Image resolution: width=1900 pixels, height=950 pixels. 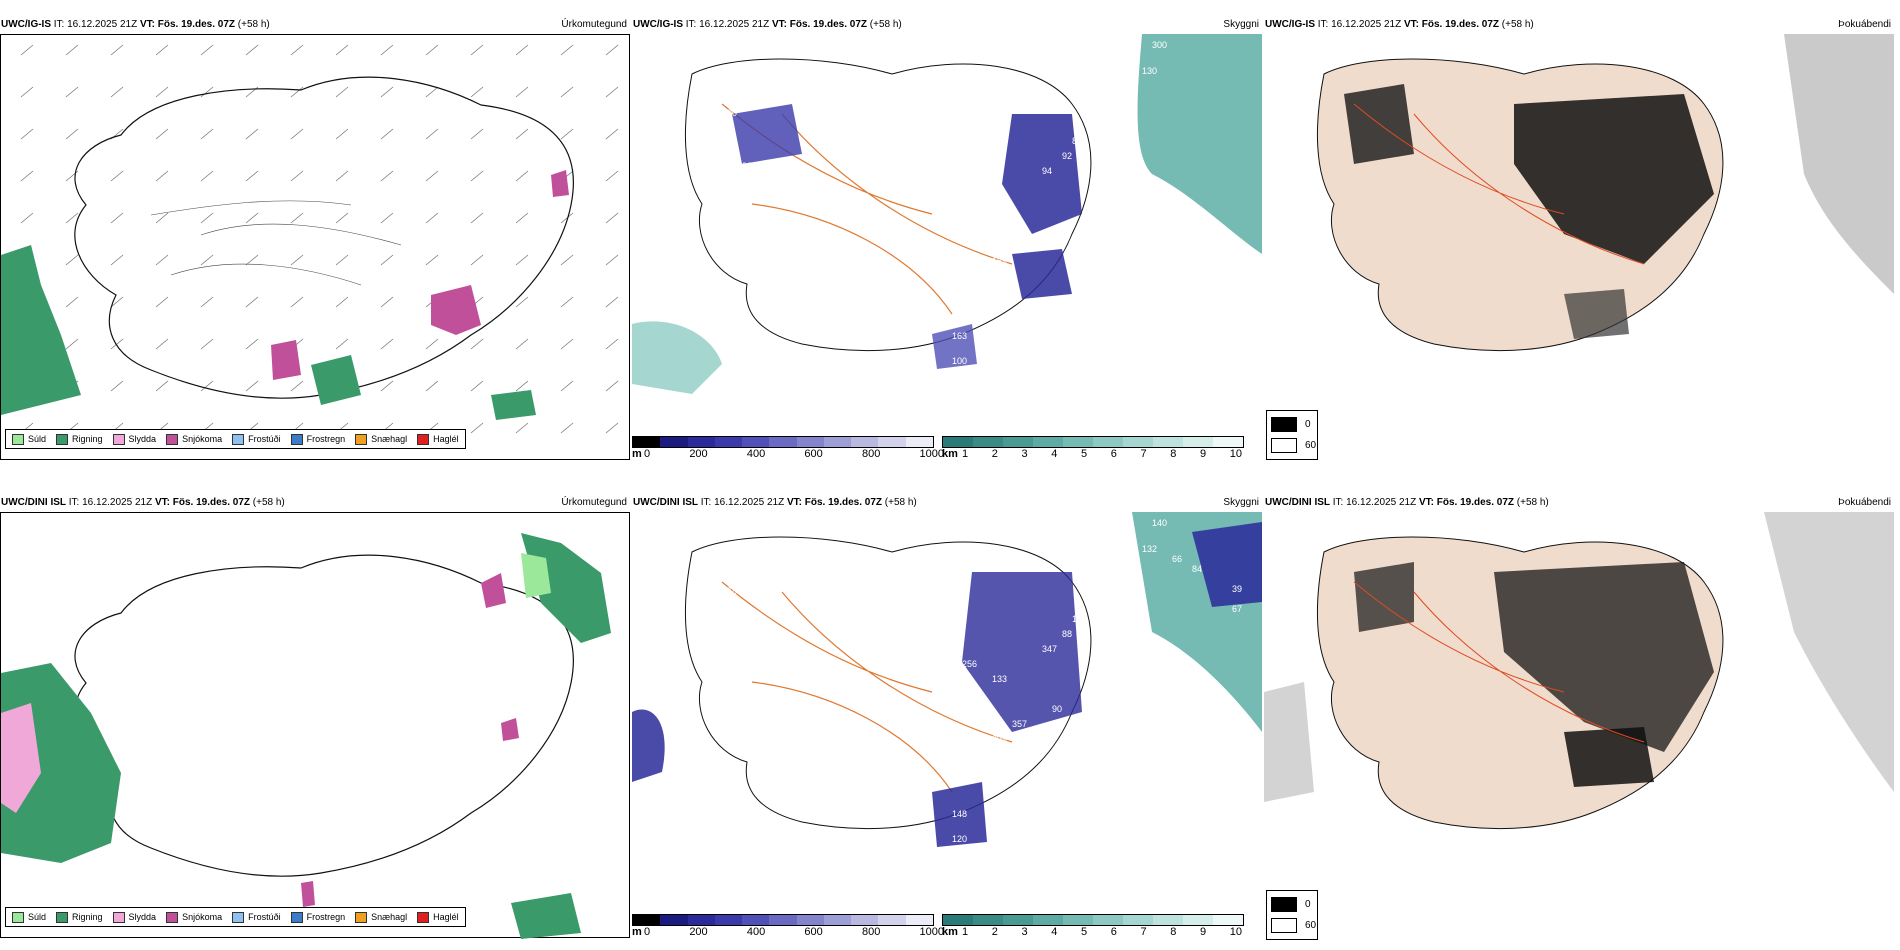 What do you see at coordinates (324, 237) in the screenshot?
I see `iceland-outline` at bounding box center [324, 237].